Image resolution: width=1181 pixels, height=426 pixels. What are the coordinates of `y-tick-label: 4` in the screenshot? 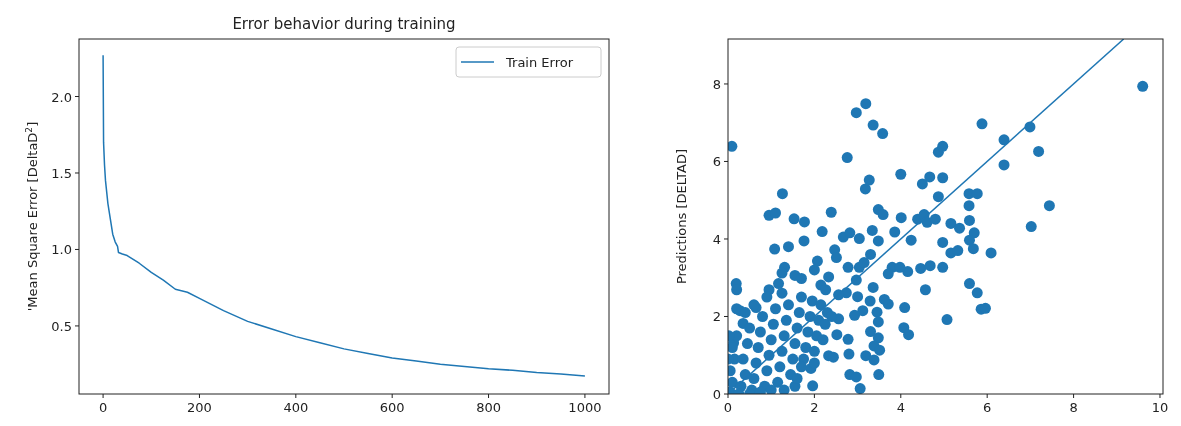 It's located at (716, 239).